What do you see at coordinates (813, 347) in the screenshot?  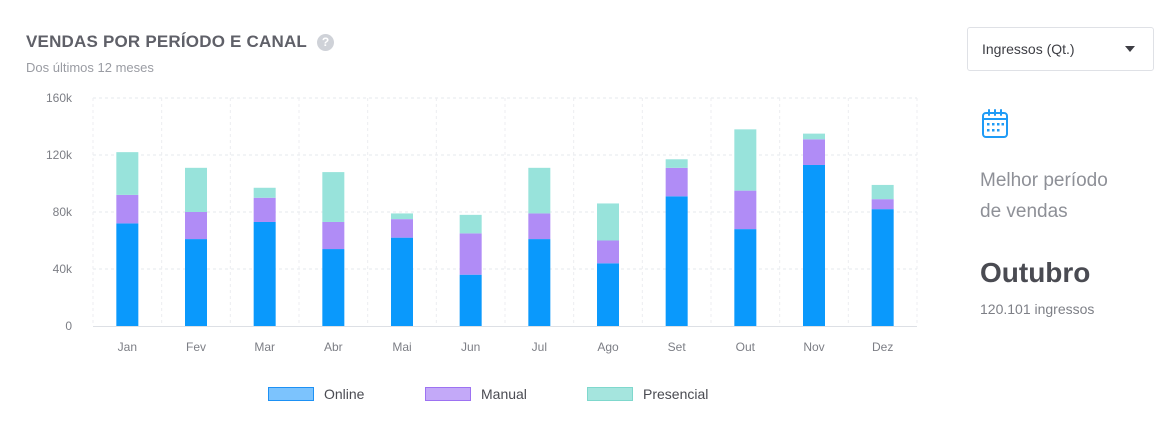 I see `x-tick-label: Nov` at bounding box center [813, 347].